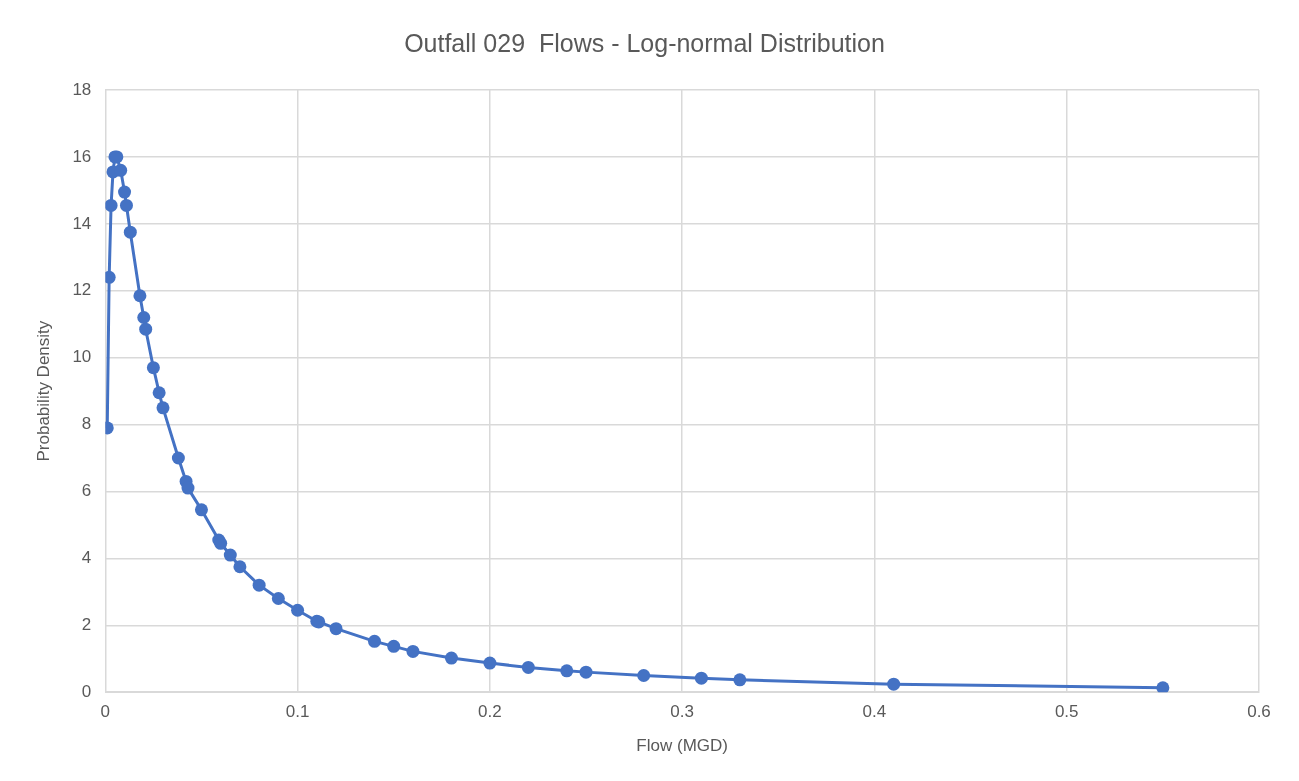 The image size is (1299, 781). I want to click on x-tick-label: 0.3, so click(682, 712).